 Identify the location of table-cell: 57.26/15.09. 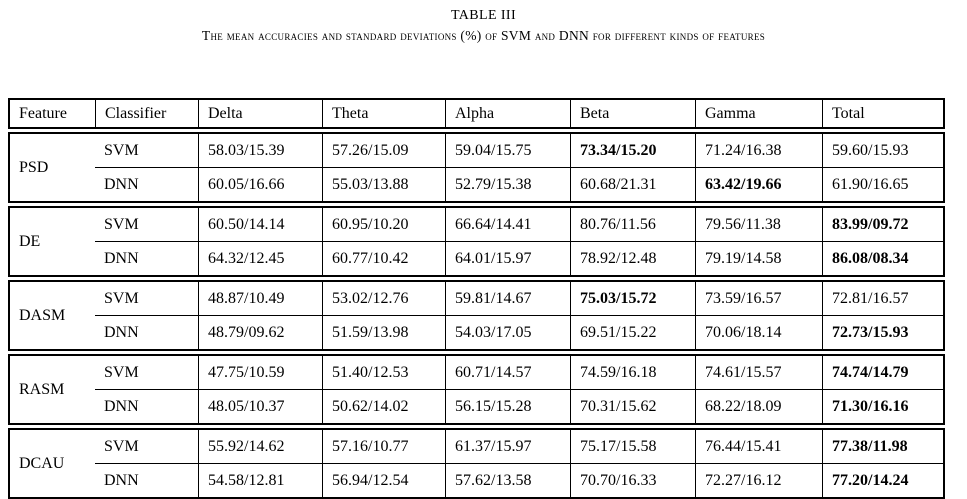
(383, 150).